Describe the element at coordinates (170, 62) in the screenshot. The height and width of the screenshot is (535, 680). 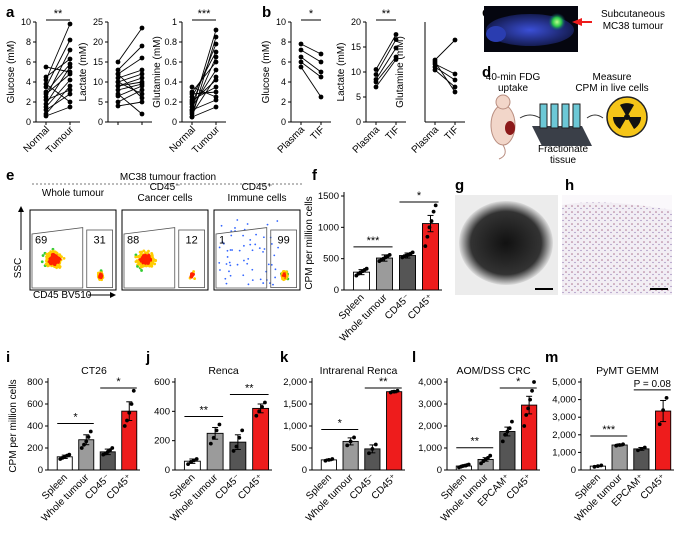
I see `y-tick-label: 0.6` at that location.